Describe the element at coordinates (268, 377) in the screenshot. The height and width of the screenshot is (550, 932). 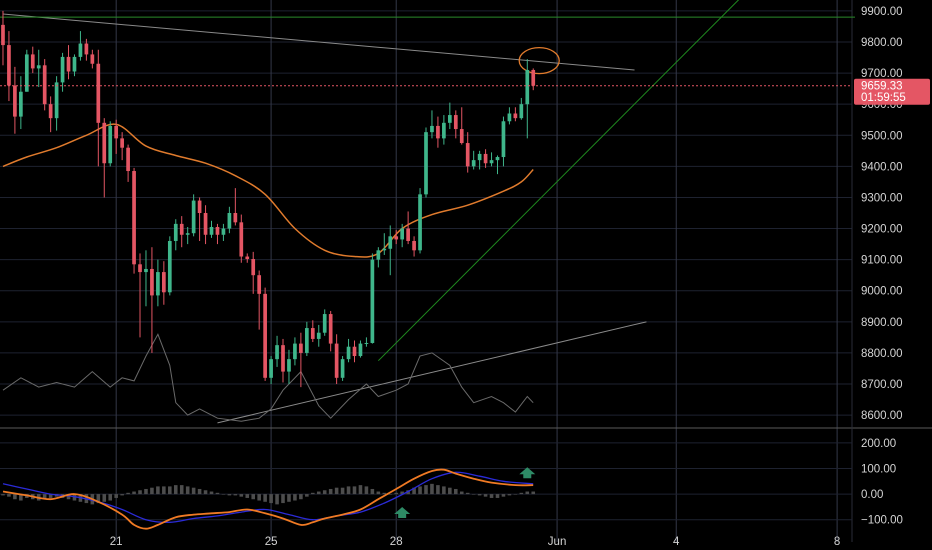
I see `oscillator-overlay` at that location.